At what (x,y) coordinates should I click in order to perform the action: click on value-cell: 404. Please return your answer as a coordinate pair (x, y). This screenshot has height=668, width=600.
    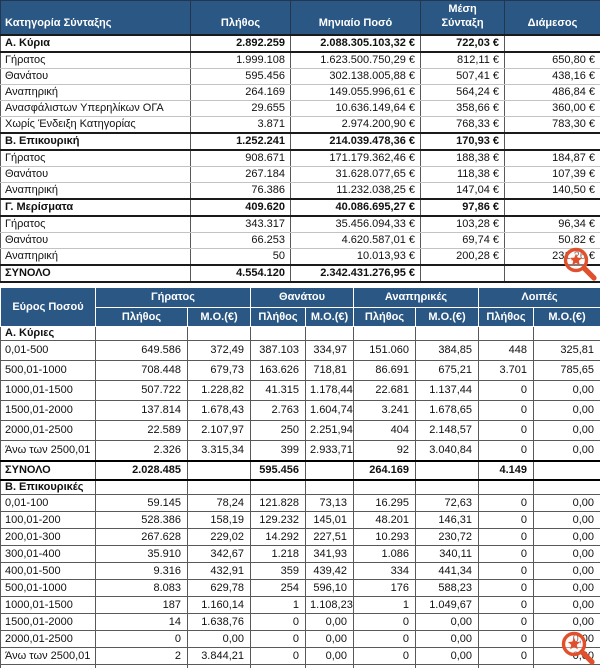
    Looking at the image, I should click on (385, 430).